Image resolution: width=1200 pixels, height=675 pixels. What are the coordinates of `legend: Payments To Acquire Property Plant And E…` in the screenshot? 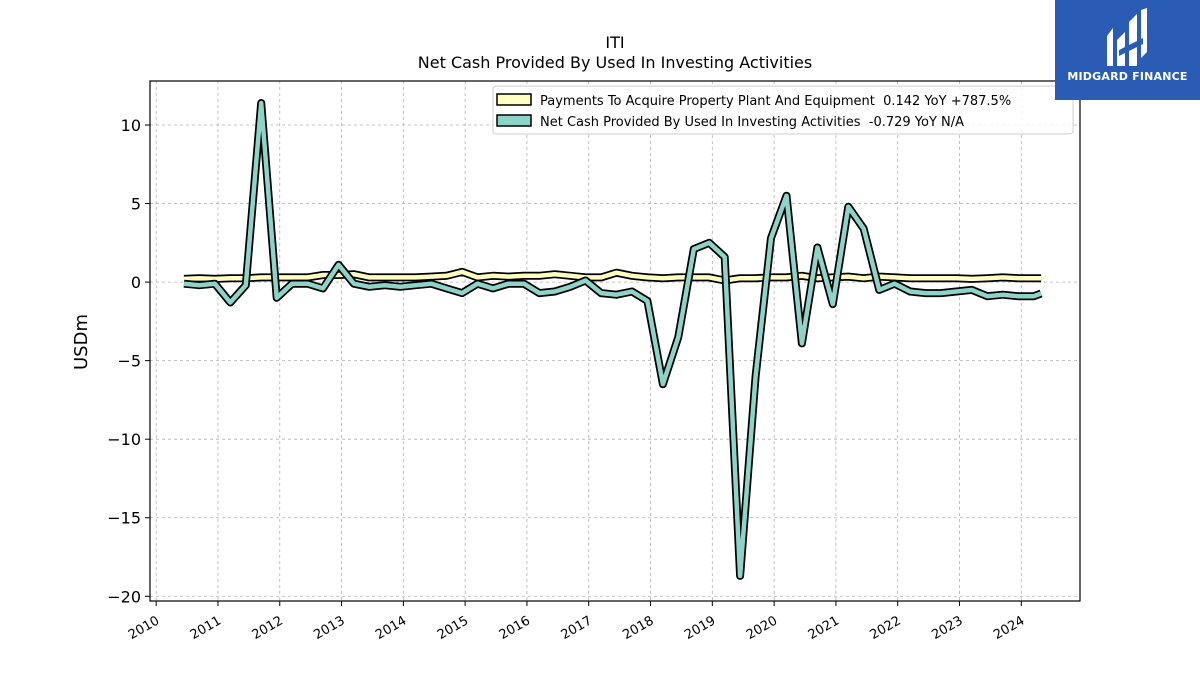 It's located at (783, 110).